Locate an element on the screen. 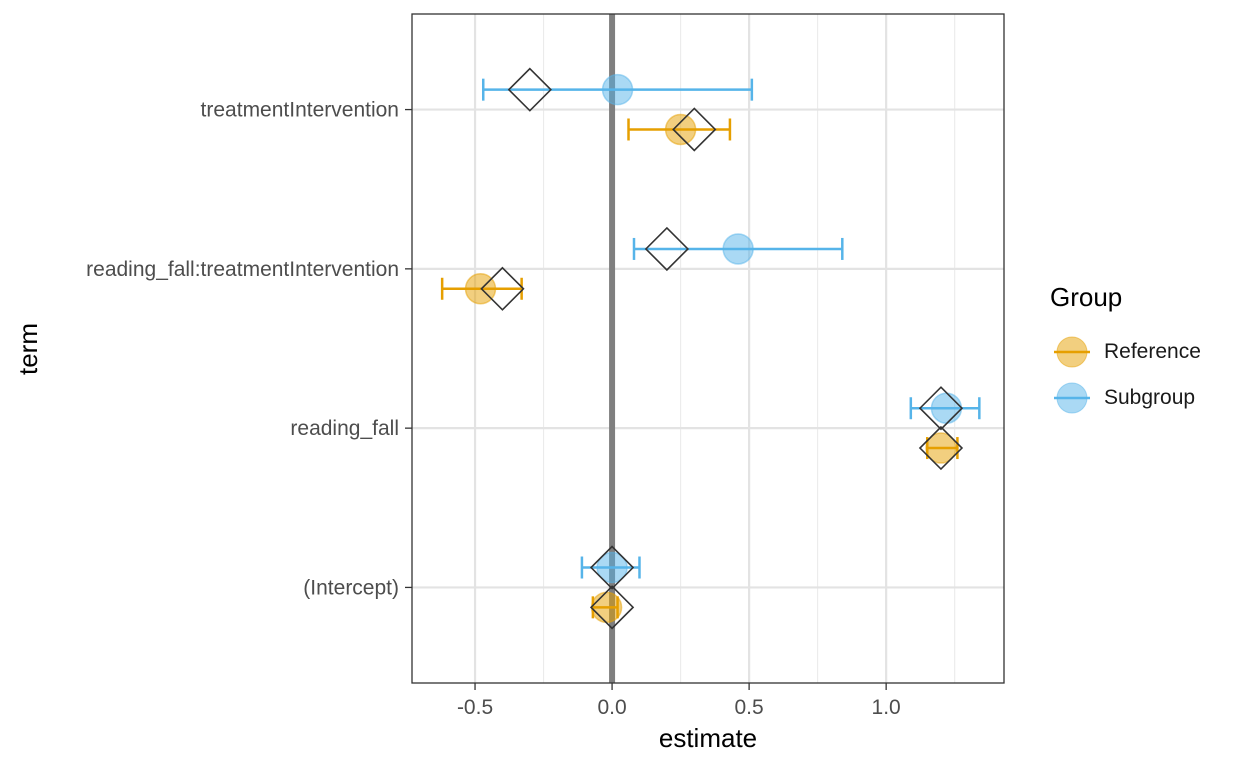 This screenshot has width=1248, height=768. benchmark-diamond-subgroup-reading-fall is located at coordinates (941, 408).